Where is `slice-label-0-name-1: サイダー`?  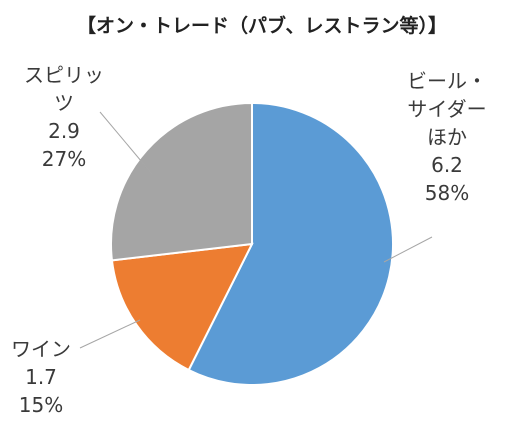 slice-label-0-name-1: サイダー is located at coordinates (446, 109).